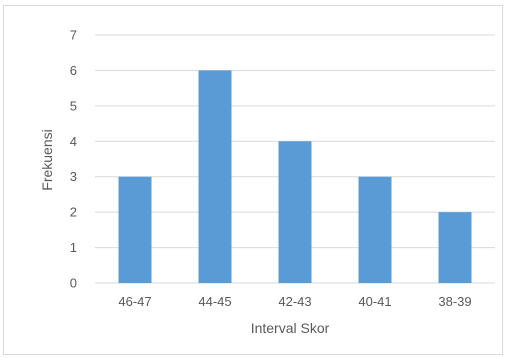  Describe the element at coordinates (214, 301) in the screenshot. I see `x-tick-label: 44-45` at that location.